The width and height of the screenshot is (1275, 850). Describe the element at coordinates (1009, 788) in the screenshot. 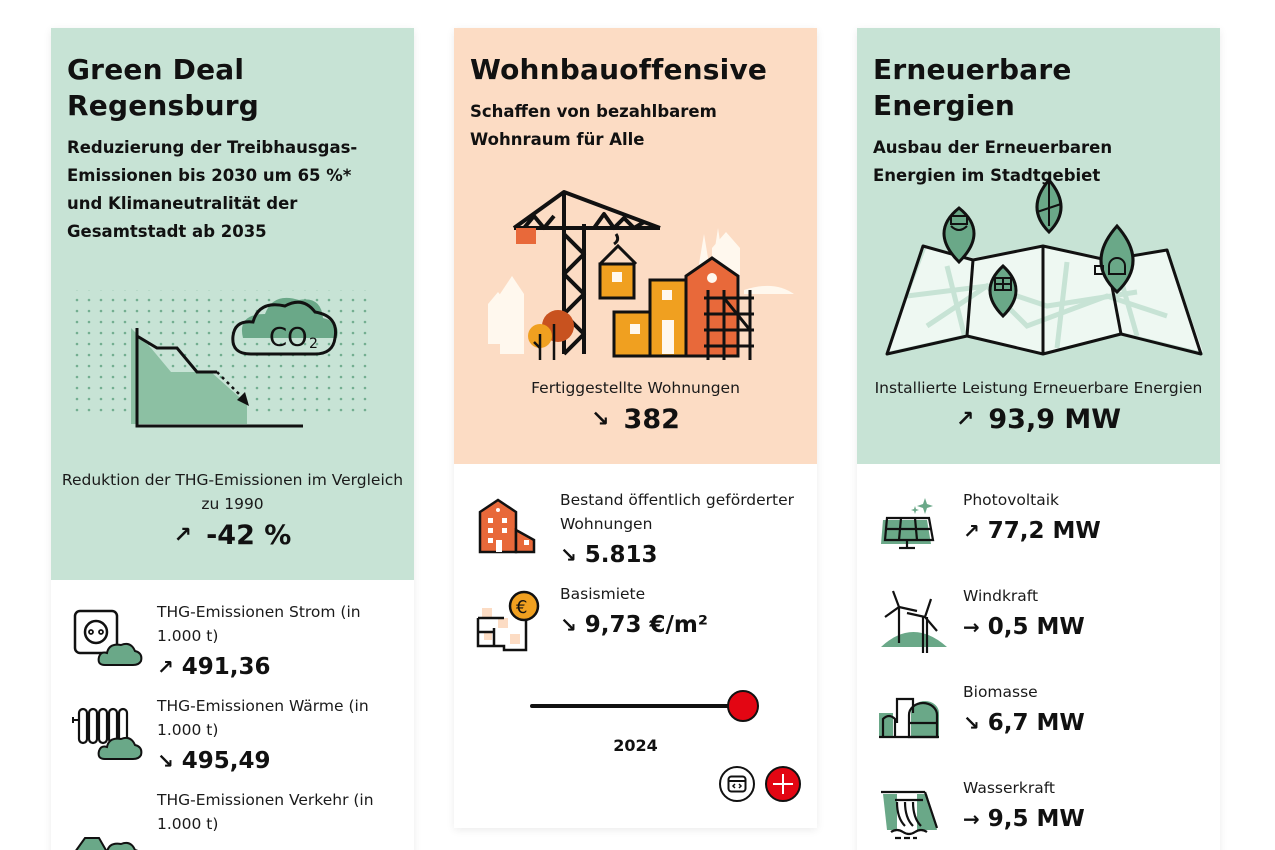

I see `metric-label: Wasserkraft` at that location.